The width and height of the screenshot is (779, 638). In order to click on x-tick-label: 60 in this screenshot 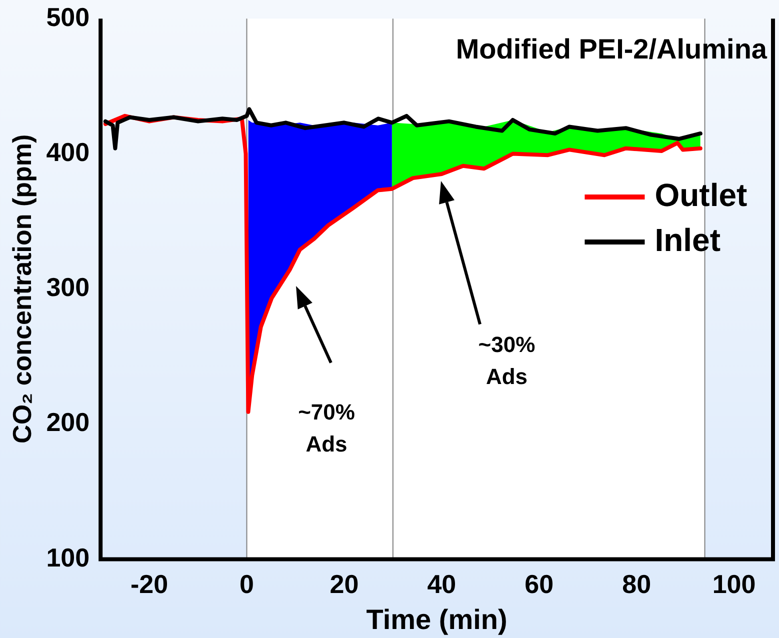, I will do `click(539, 583)`.